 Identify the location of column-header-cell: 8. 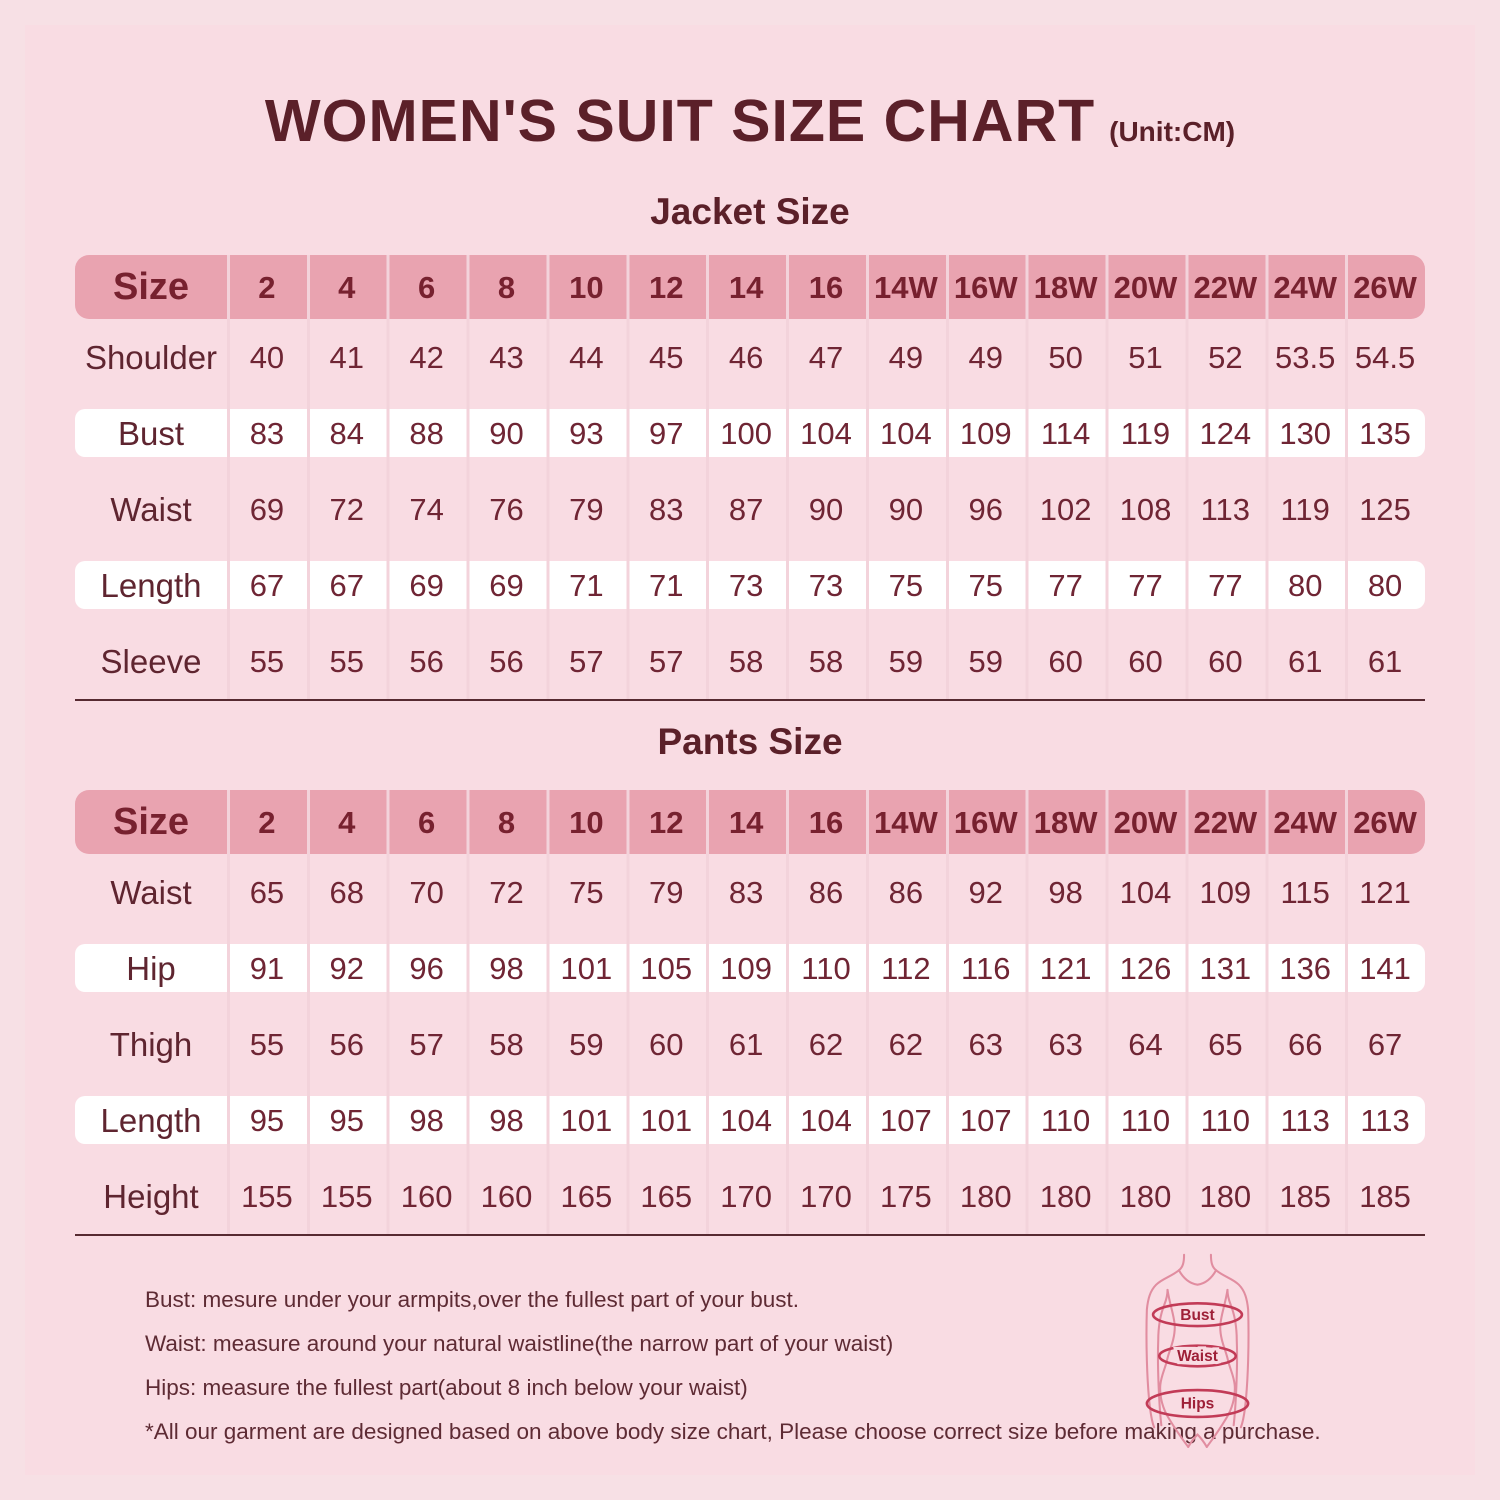
(506, 822).